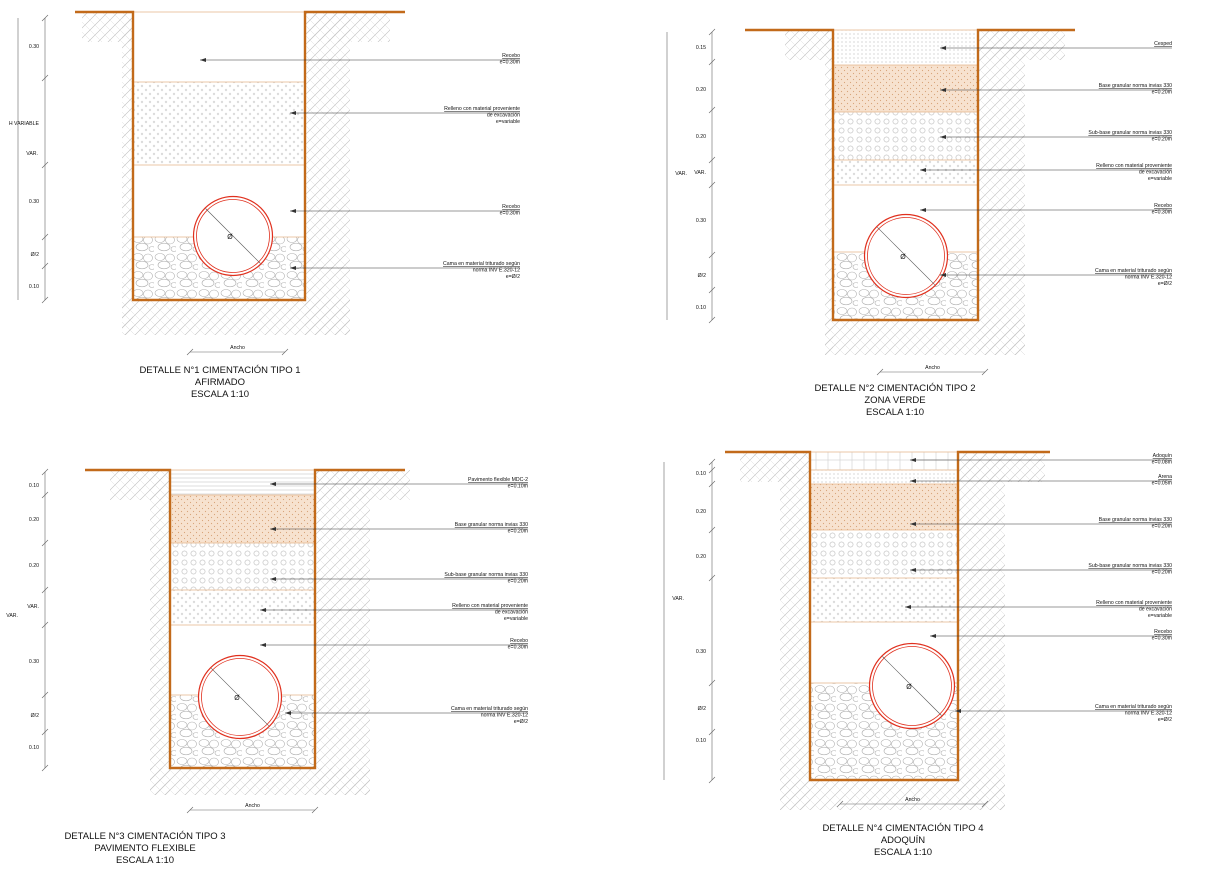 The width and height of the screenshot is (1208, 871). What do you see at coordinates (884, 461) in the screenshot?
I see `layer-pavers` at bounding box center [884, 461].